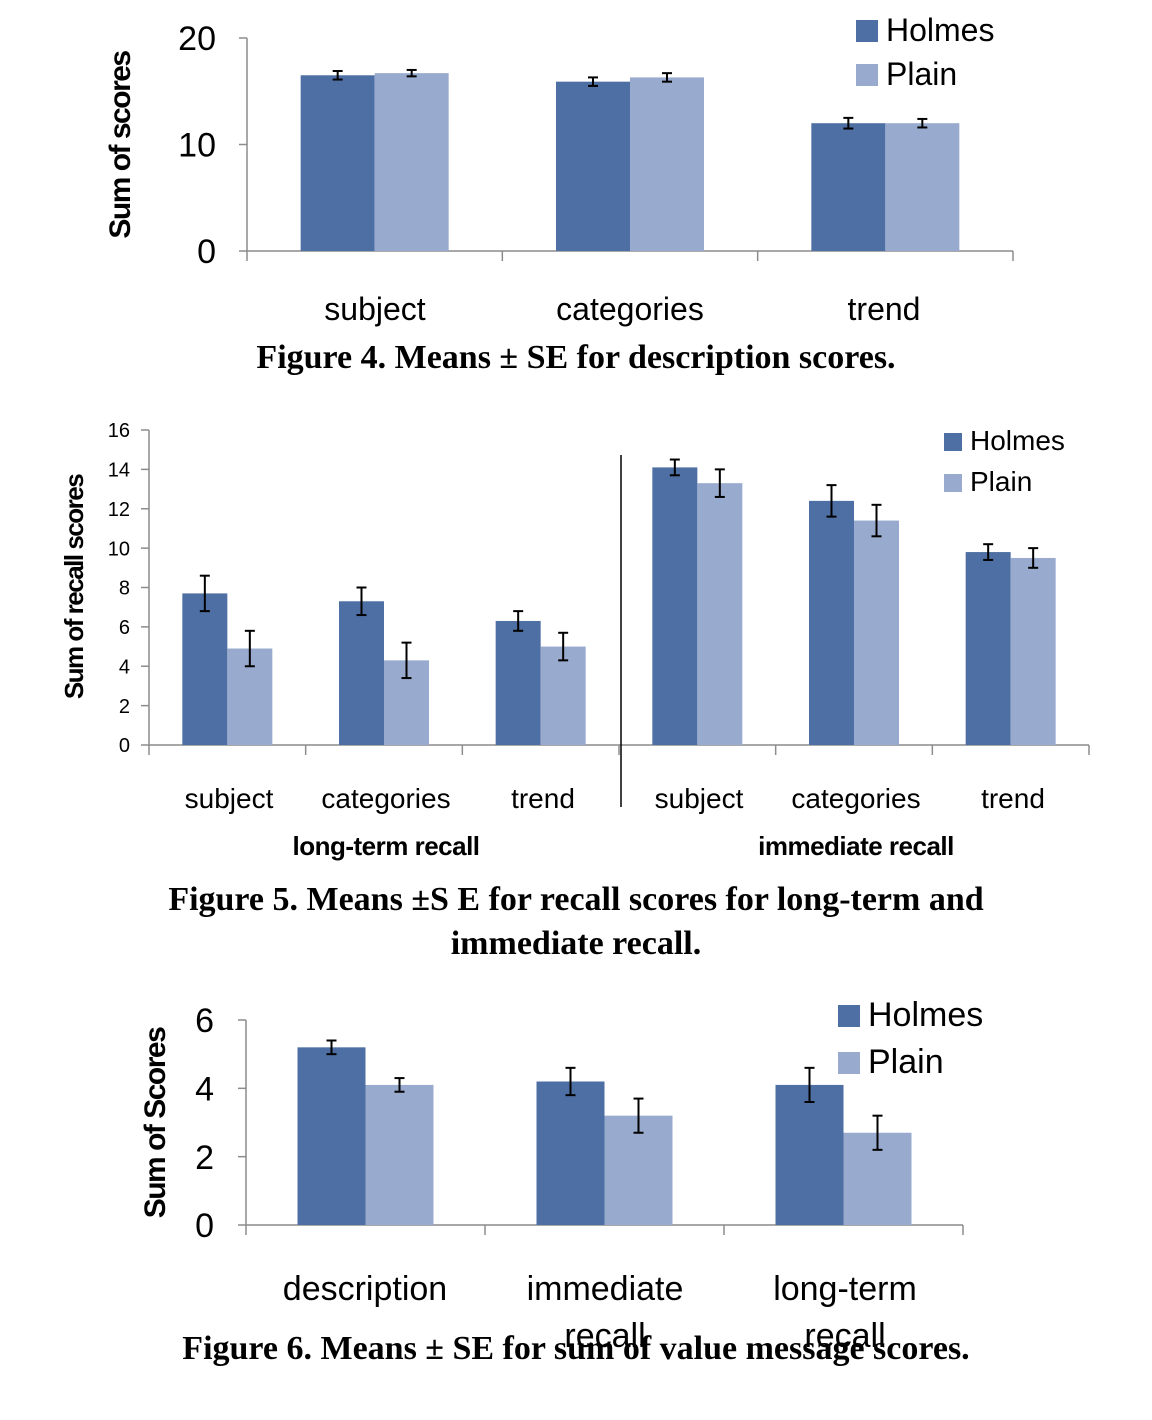 The height and width of the screenshot is (1420, 1152). What do you see at coordinates (849, 1063) in the screenshot?
I see `chart6-legend-swatch-plain` at bounding box center [849, 1063].